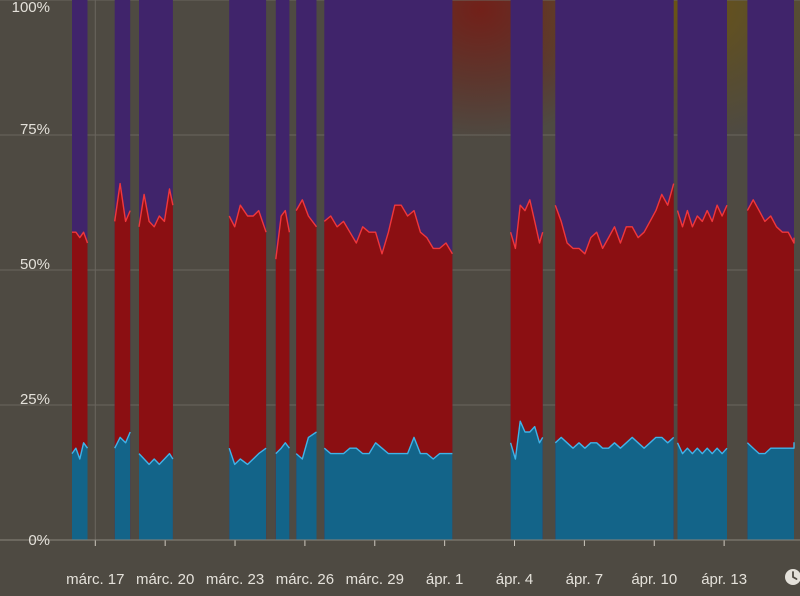  What do you see at coordinates (165, 579) in the screenshot?
I see `x-tick-label: márc. 20` at bounding box center [165, 579].